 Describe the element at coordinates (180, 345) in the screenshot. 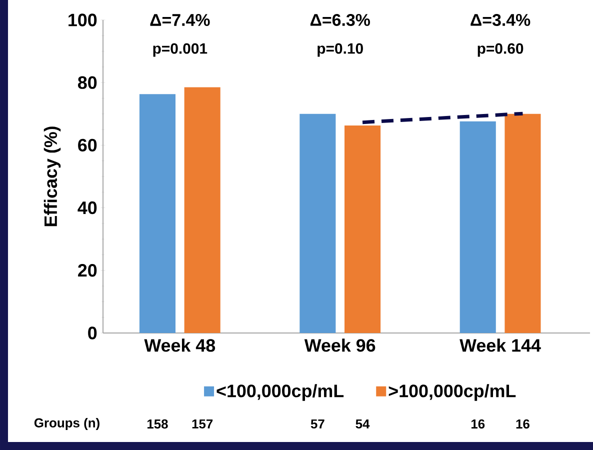

I see `x-tick-label: Week 48` at that location.